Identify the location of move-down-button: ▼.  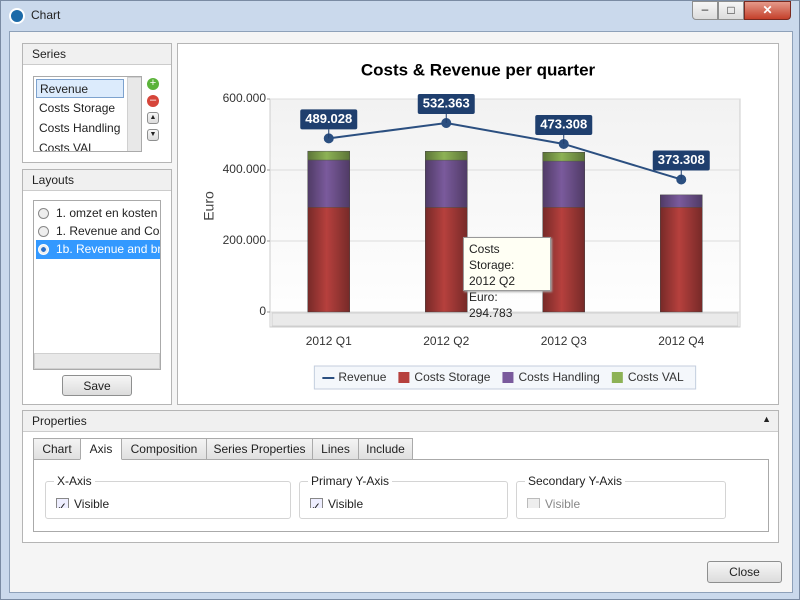
(153, 135).